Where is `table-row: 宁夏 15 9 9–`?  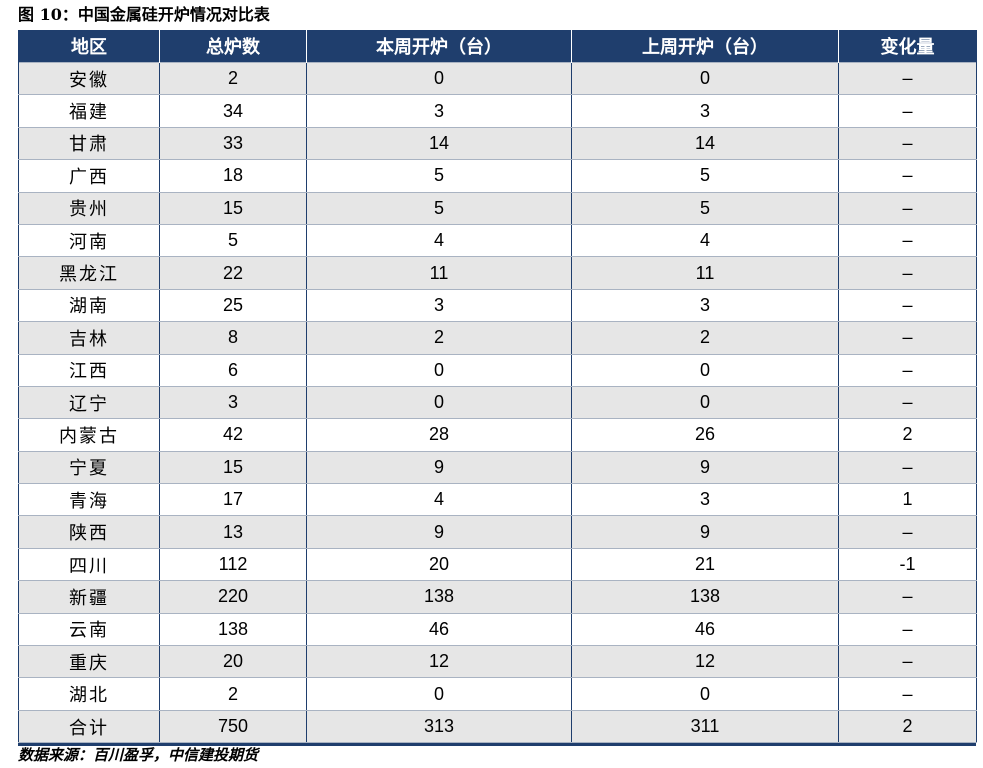
table-row: 宁夏 15 9 9– is located at coordinates (497, 467).